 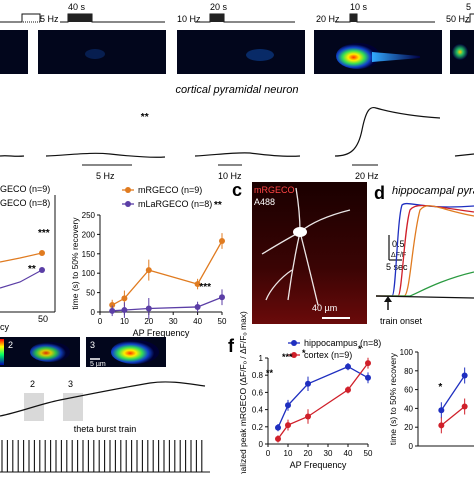 I want to click on trace-label-10hz: 10 Hz, so click(x=230, y=176).